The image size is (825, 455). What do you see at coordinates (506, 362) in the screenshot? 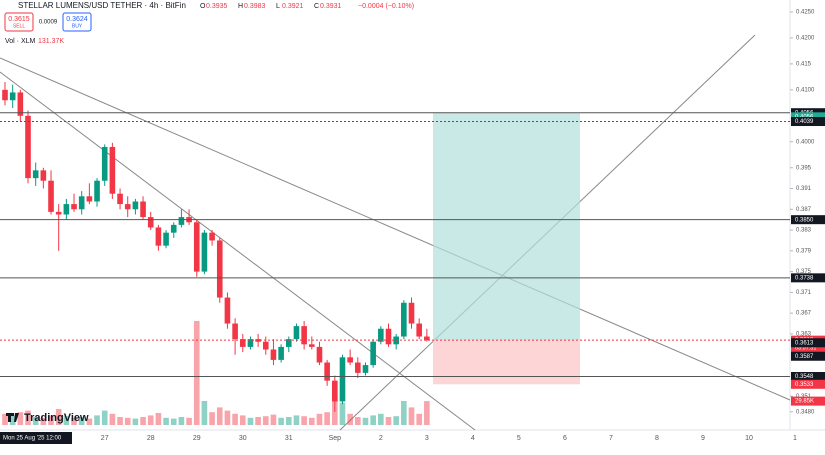
I see `loss-zone` at bounding box center [506, 362].